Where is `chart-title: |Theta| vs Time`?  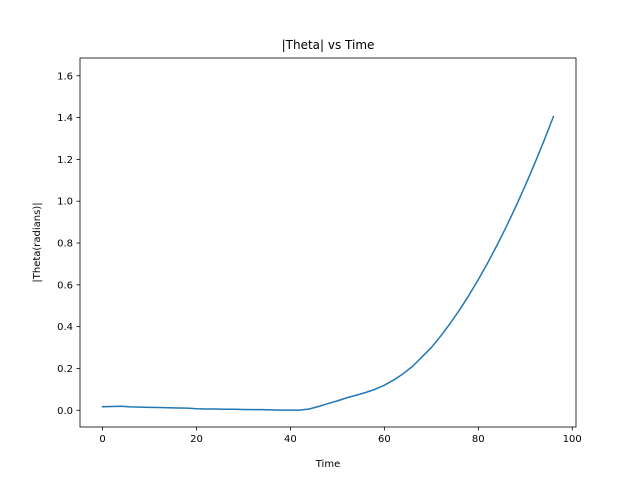
chart-title: |Theta| vs Time is located at coordinates (328, 45).